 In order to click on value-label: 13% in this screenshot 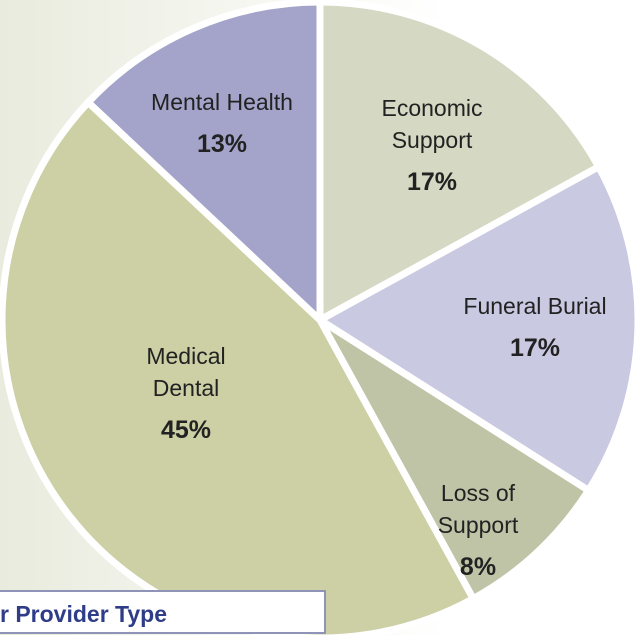, I will do `click(222, 144)`.